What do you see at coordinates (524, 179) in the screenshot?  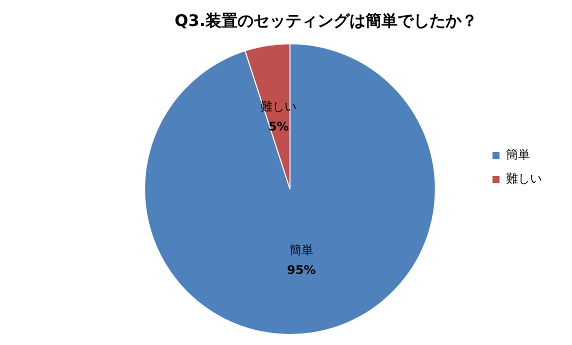 I see `legend-label: 難しい` at bounding box center [524, 179].